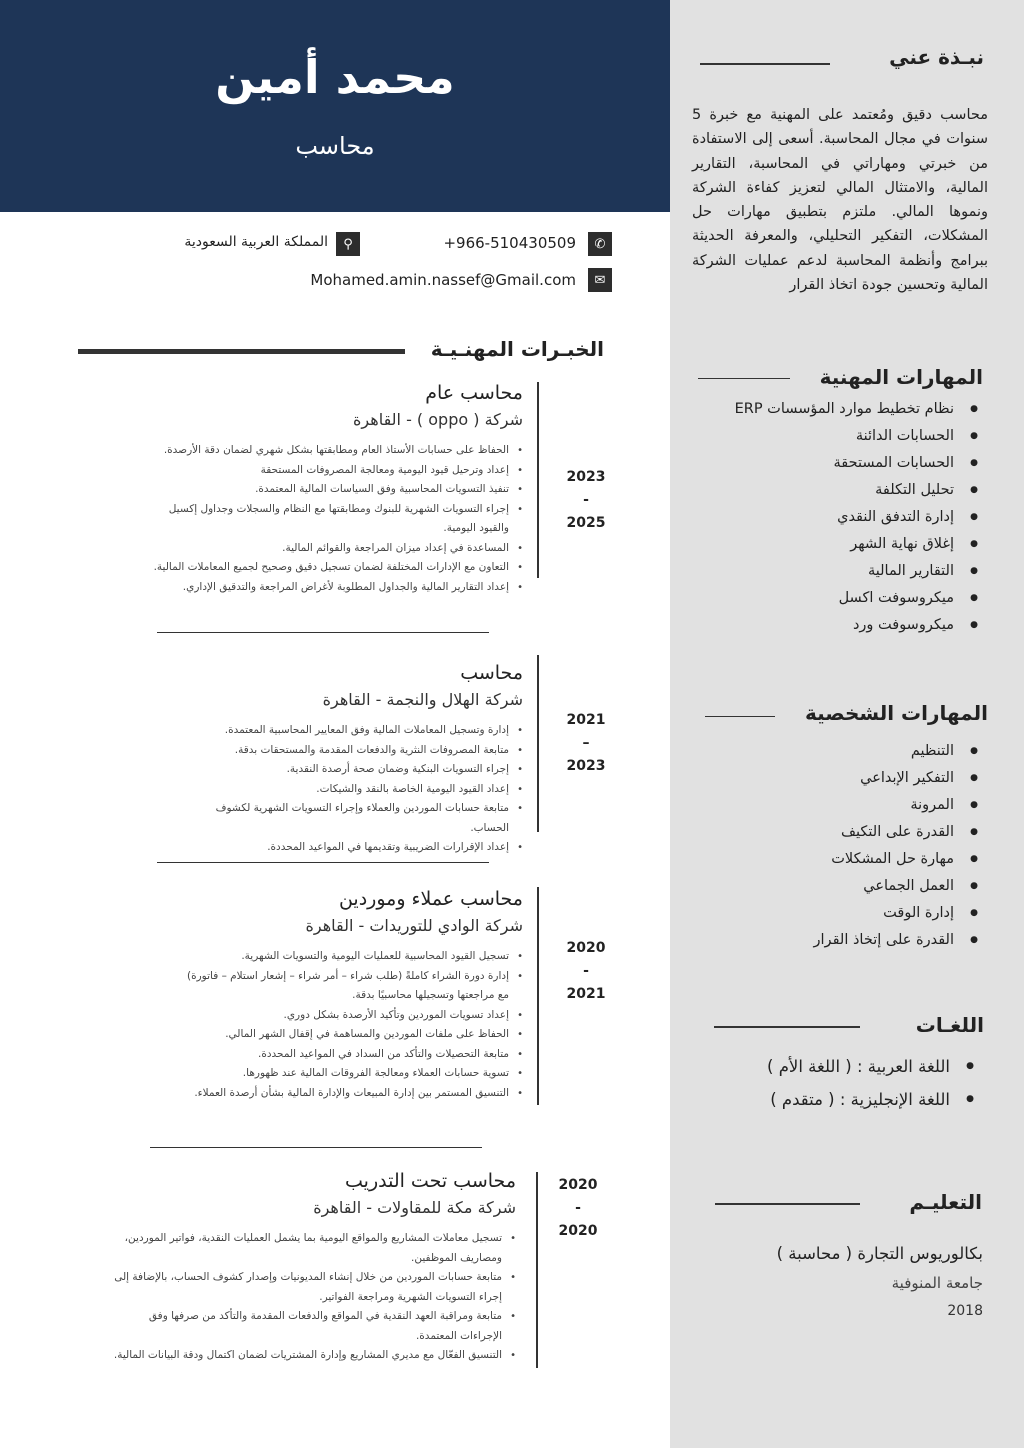  I want to click on professional-skill-item: ميكروسوفت اكسل, so click(857, 598).